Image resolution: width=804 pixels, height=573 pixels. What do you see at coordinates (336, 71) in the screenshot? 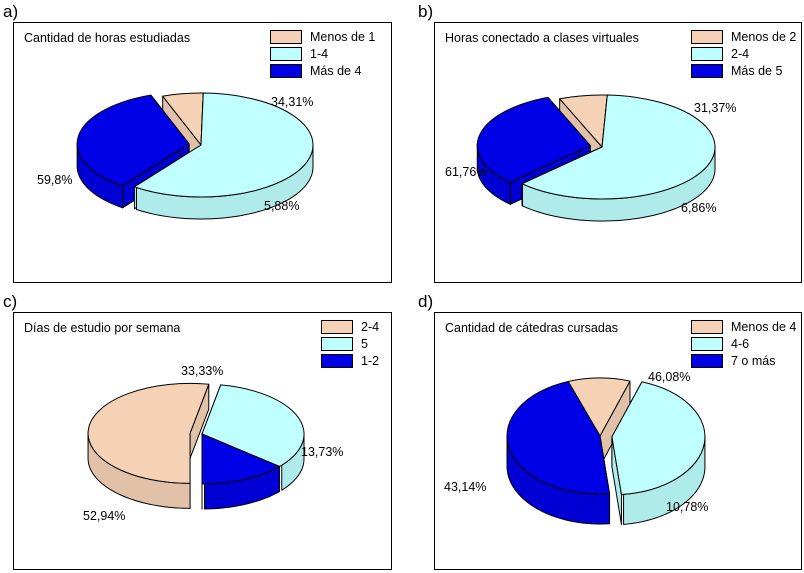
I see `legend-label: Más de 4` at bounding box center [336, 71].